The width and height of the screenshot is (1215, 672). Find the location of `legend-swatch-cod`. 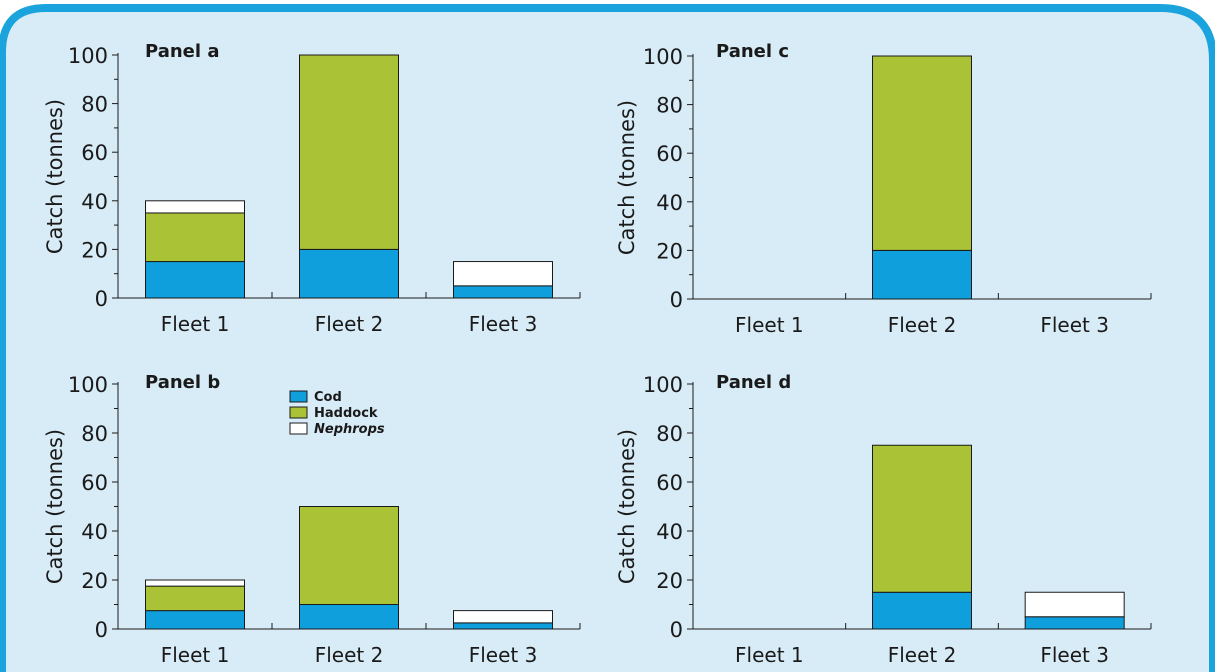

legend-swatch-cod is located at coordinates (298, 396).